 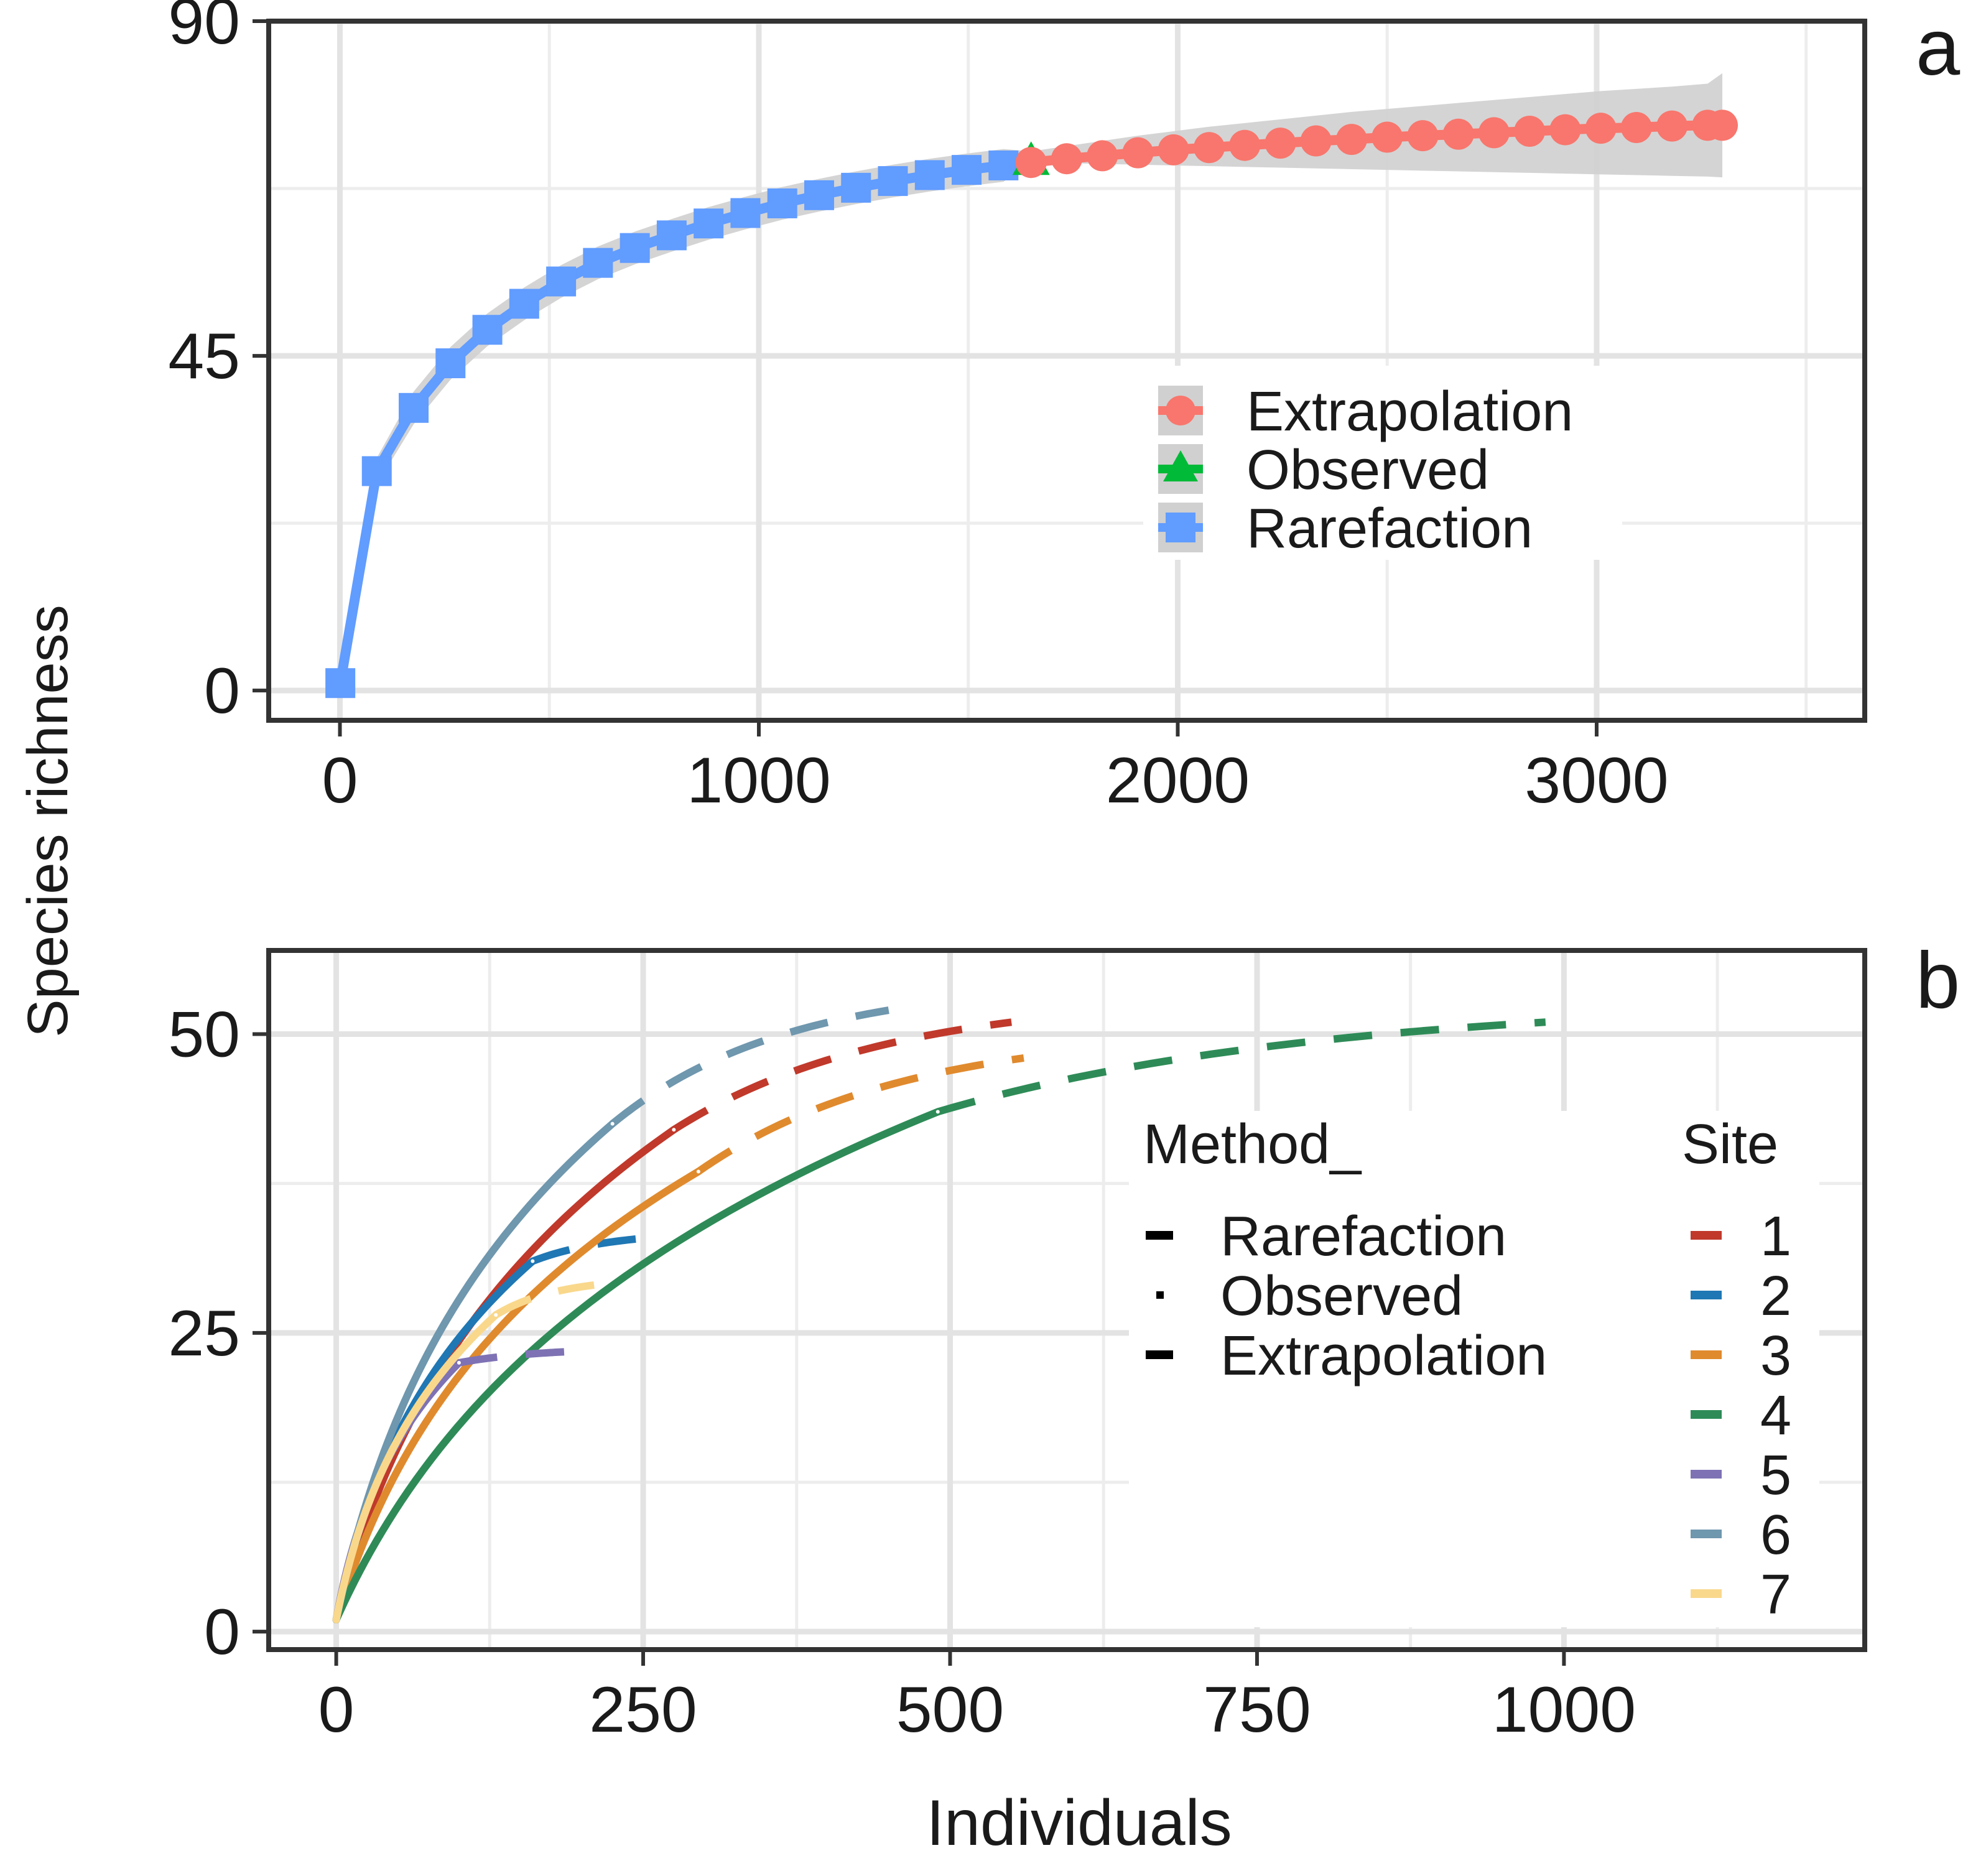 What do you see at coordinates (1596, 781) in the screenshot?
I see `panel-a-x-tick-label: 3000` at bounding box center [1596, 781].